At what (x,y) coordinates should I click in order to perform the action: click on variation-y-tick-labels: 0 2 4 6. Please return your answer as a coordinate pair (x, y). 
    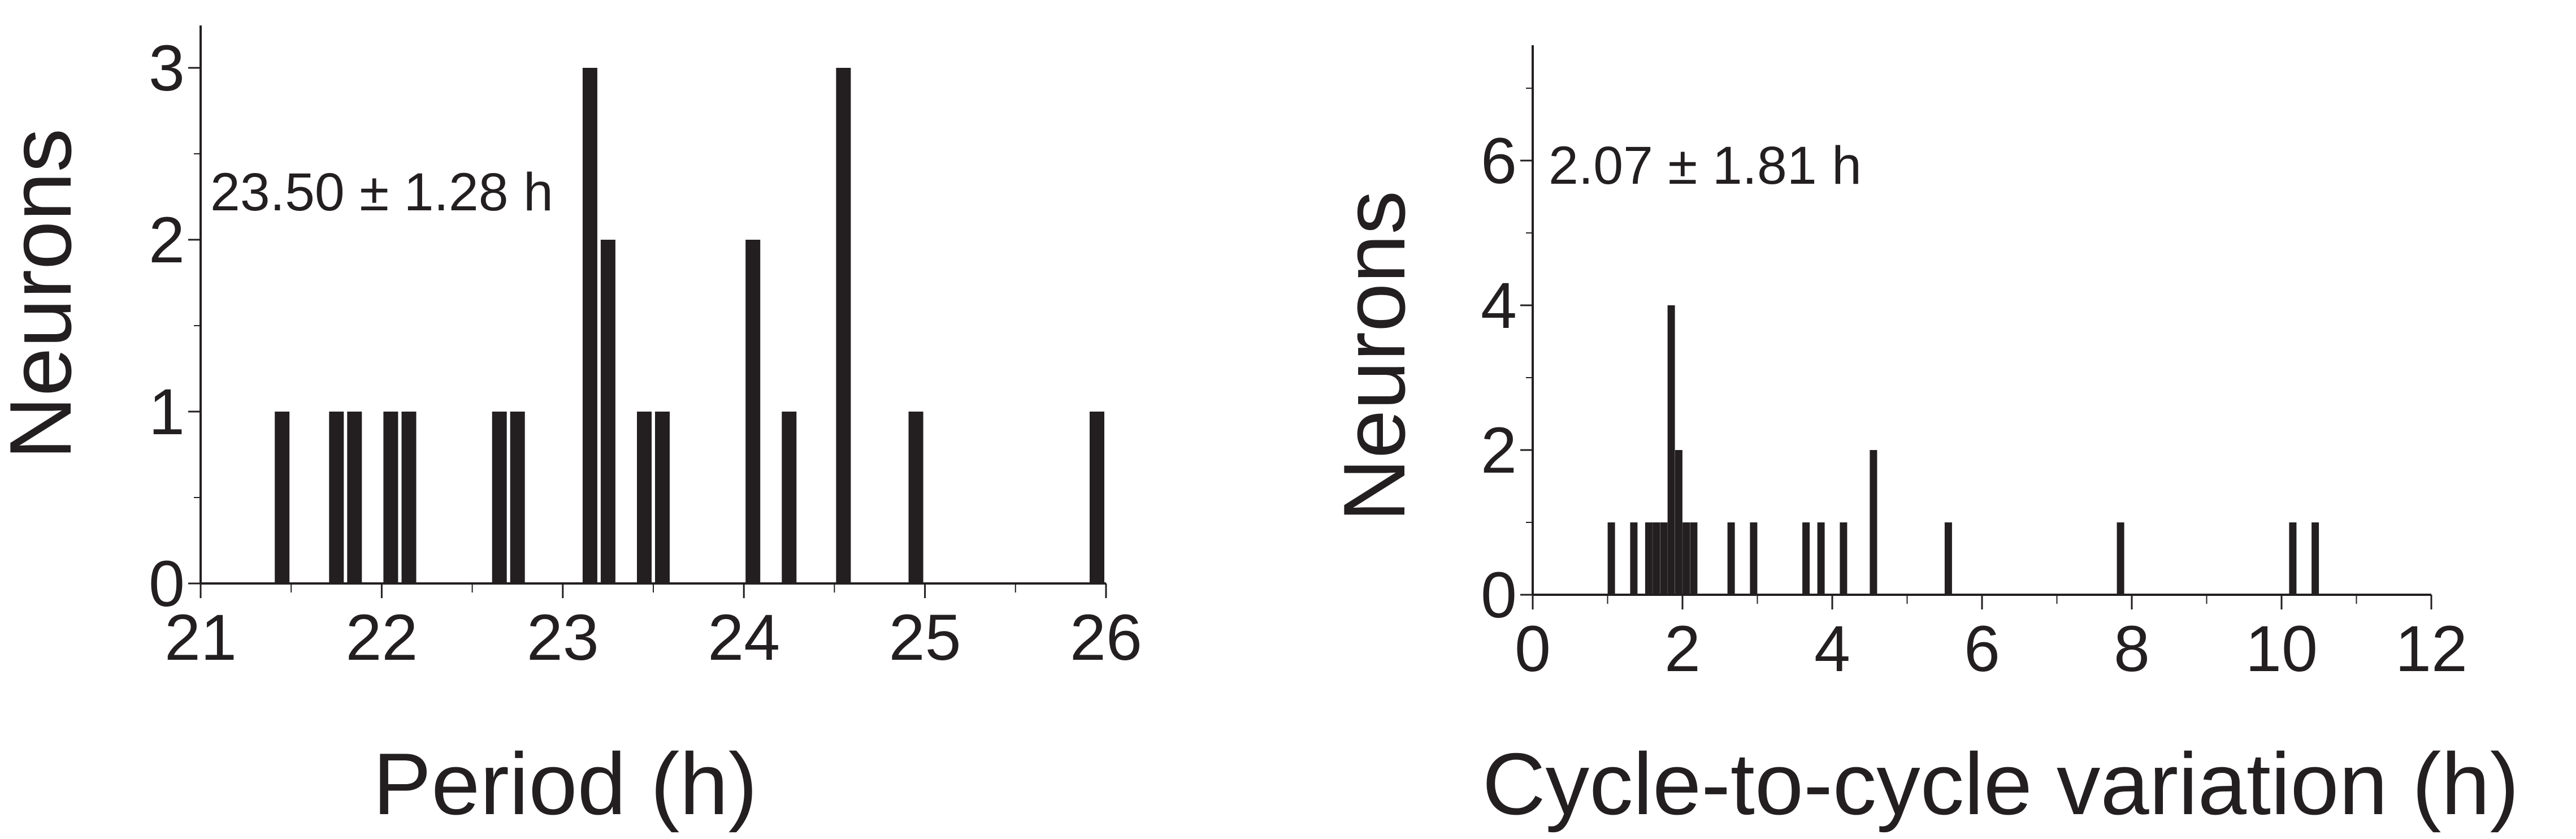
    Looking at the image, I should click on (1499, 378).